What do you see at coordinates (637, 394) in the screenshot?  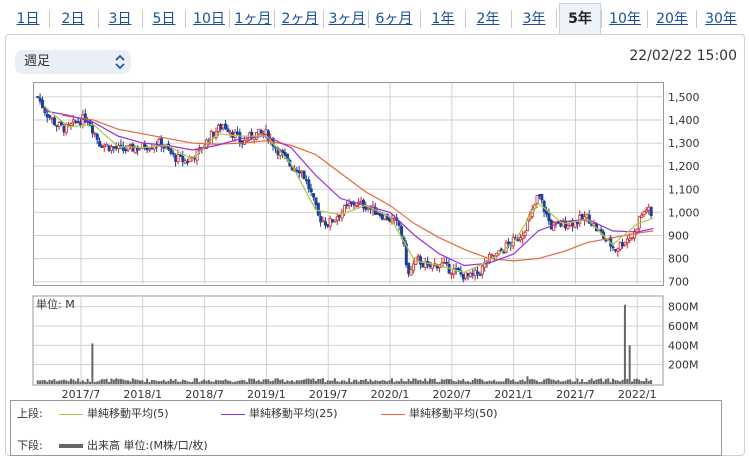 I see `xtick-label: 2022/1` at bounding box center [637, 394].